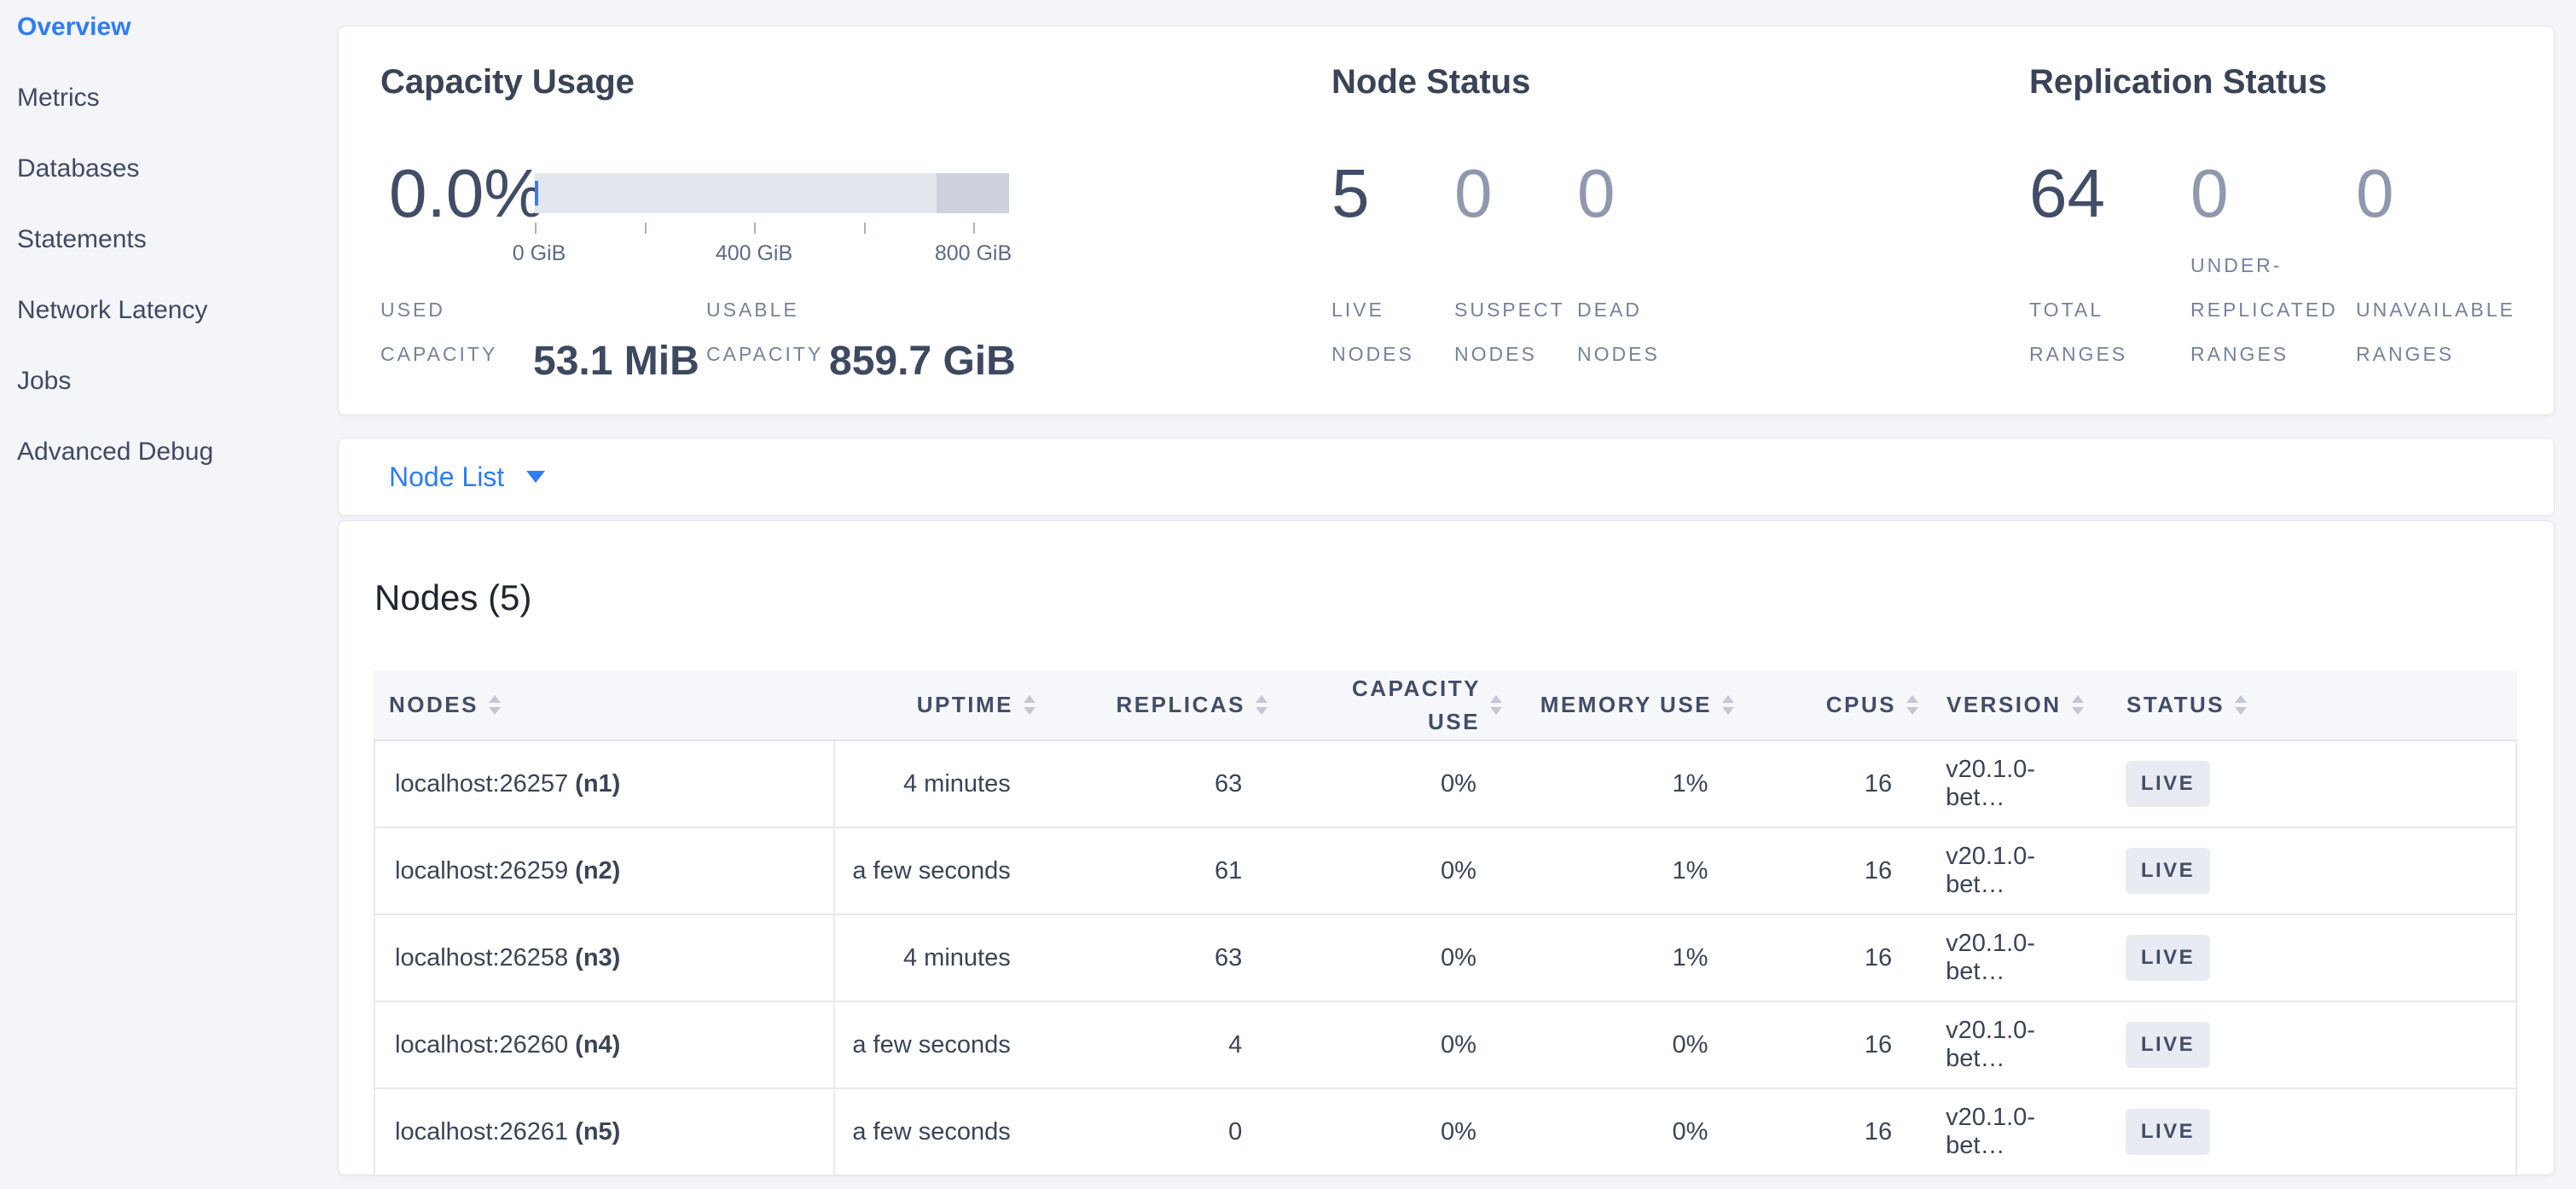 The image size is (2576, 1189). What do you see at coordinates (754, 253) in the screenshot?
I see `axis-label-400gib: 400 GiB` at bounding box center [754, 253].